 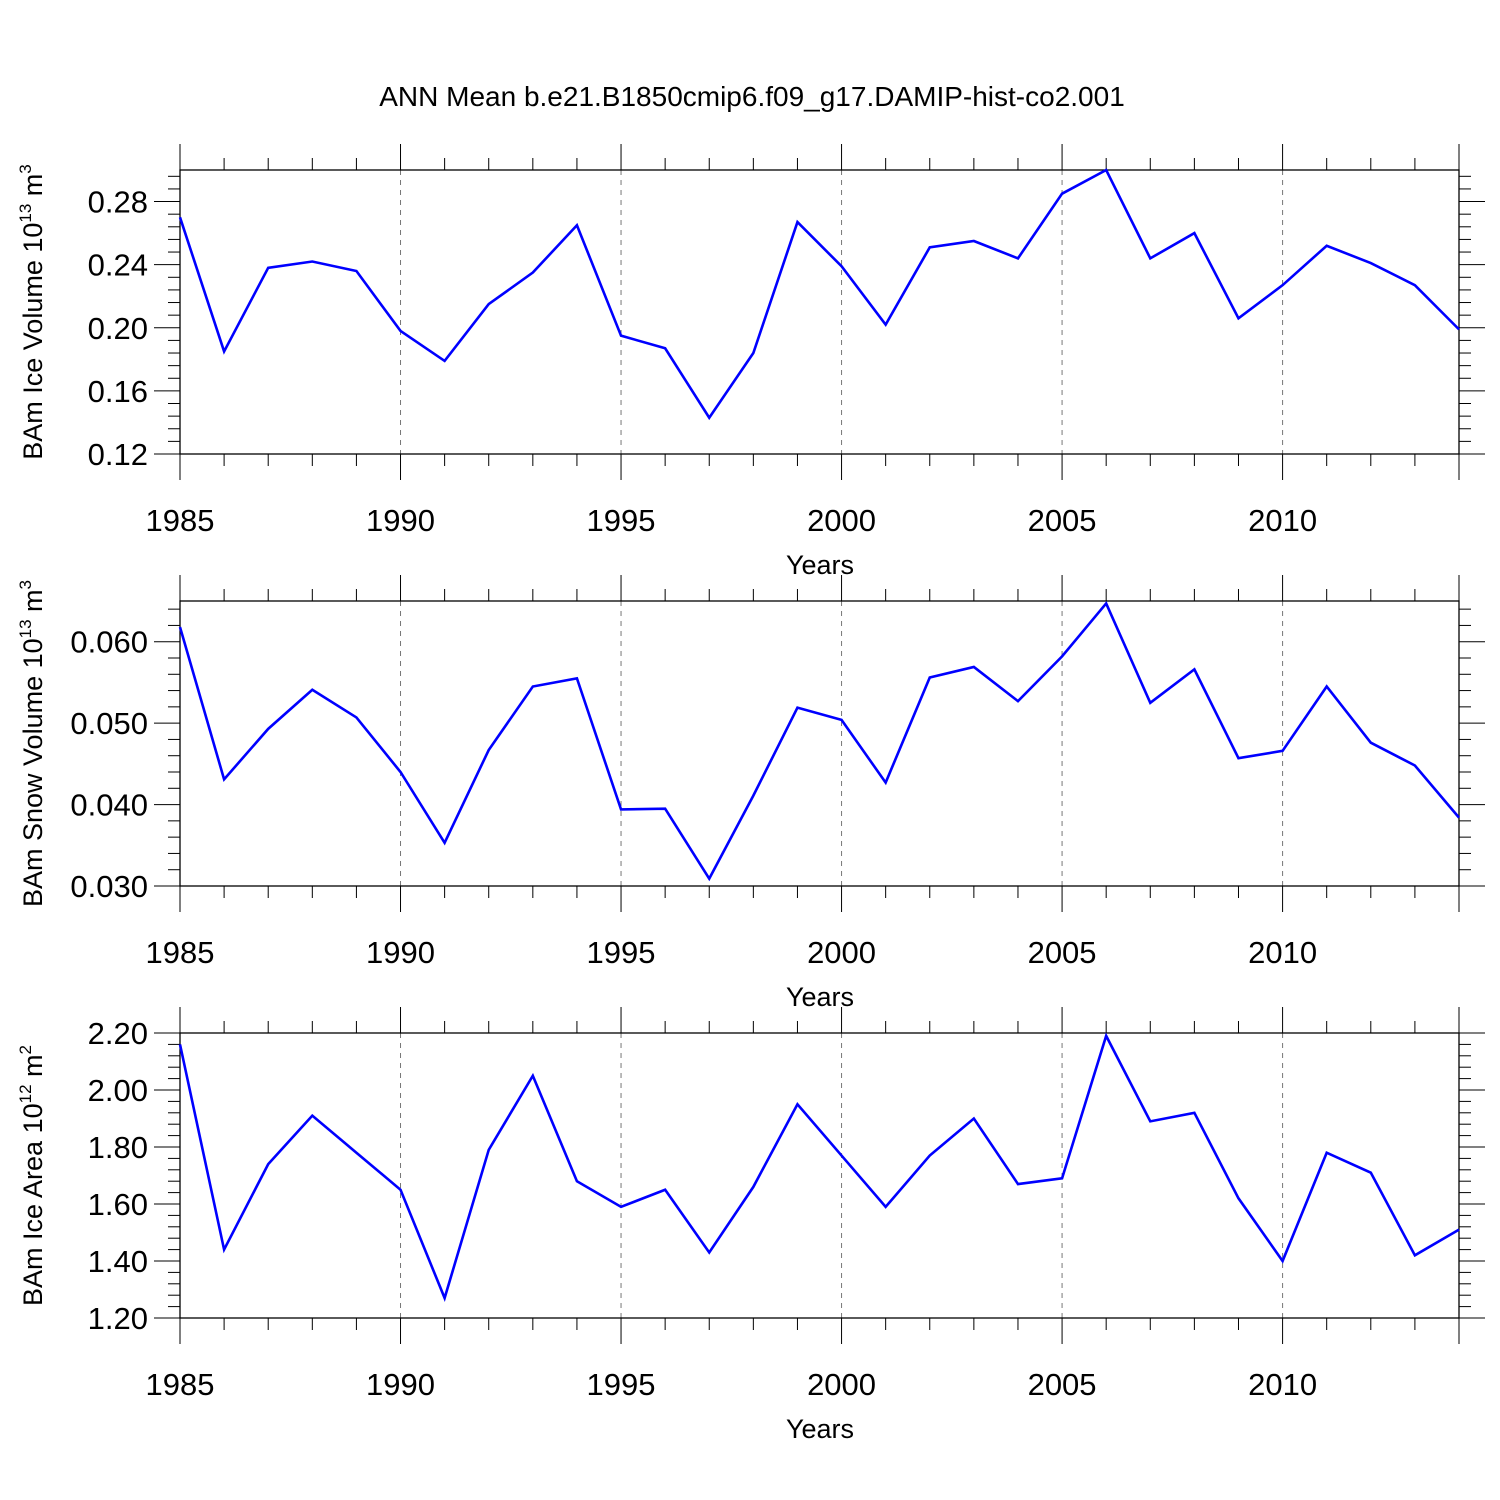 I want to click on y-axis-label-text: BAm Snow Volume 10, so click(x=33, y=772).